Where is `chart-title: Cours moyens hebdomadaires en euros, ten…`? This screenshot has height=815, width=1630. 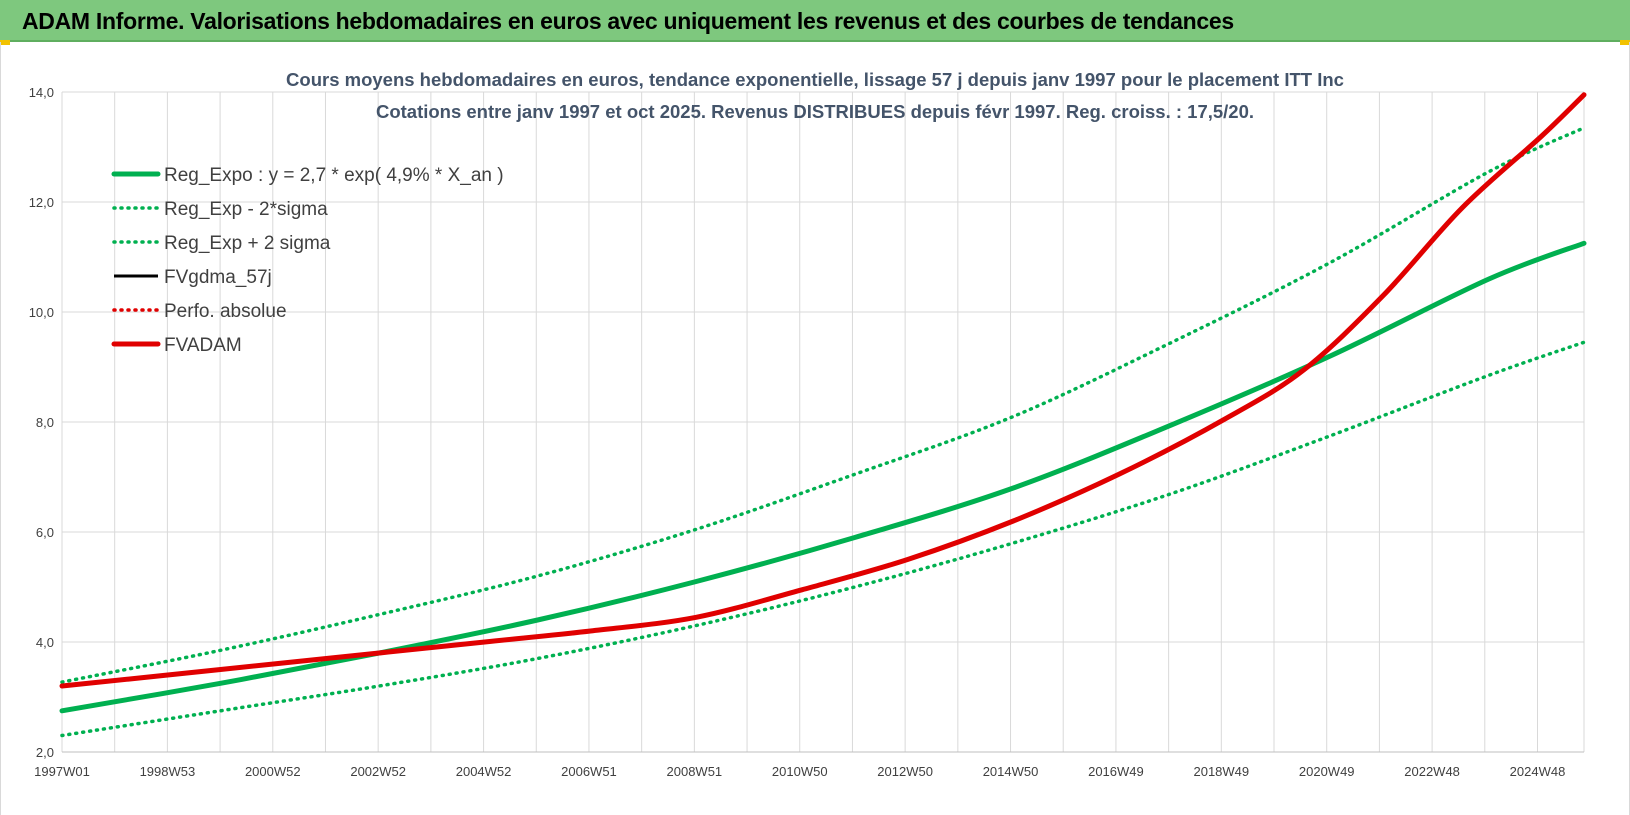
chart-title: Cours moyens hebdomadaires en euros, ten… is located at coordinates (815, 79).